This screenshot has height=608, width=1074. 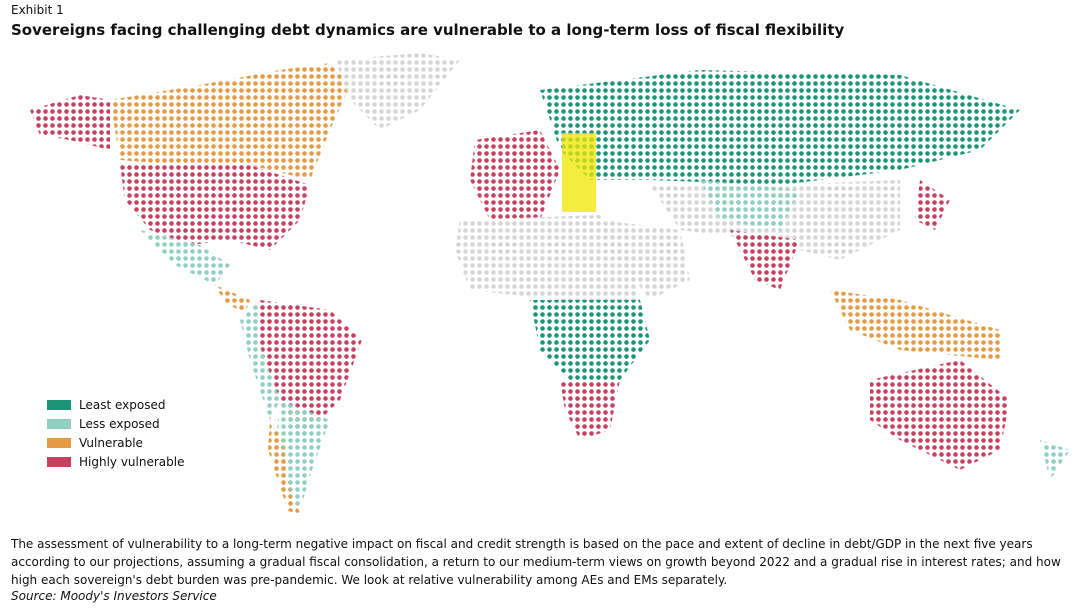 I want to click on legend-label: Less exposed, so click(x=119, y=423).